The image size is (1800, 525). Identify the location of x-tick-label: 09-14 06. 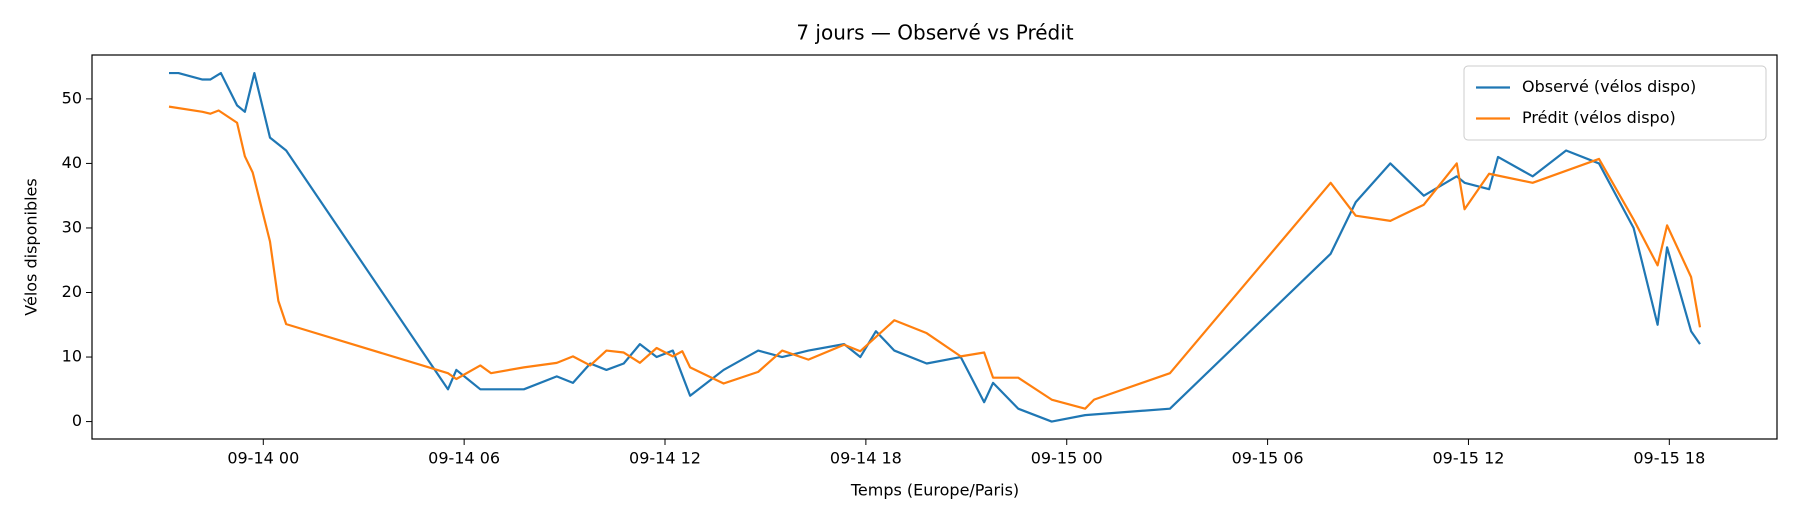
(464, 458).